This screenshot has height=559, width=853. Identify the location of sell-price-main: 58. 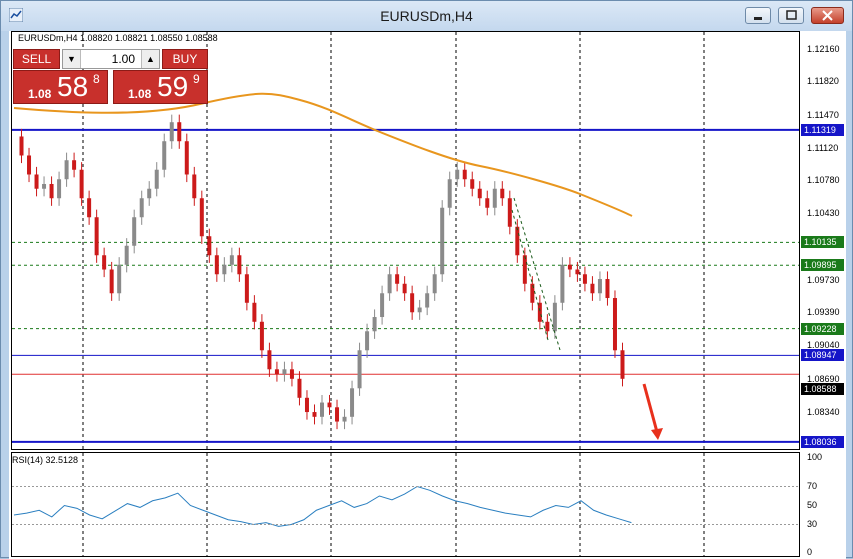
(73, 86).